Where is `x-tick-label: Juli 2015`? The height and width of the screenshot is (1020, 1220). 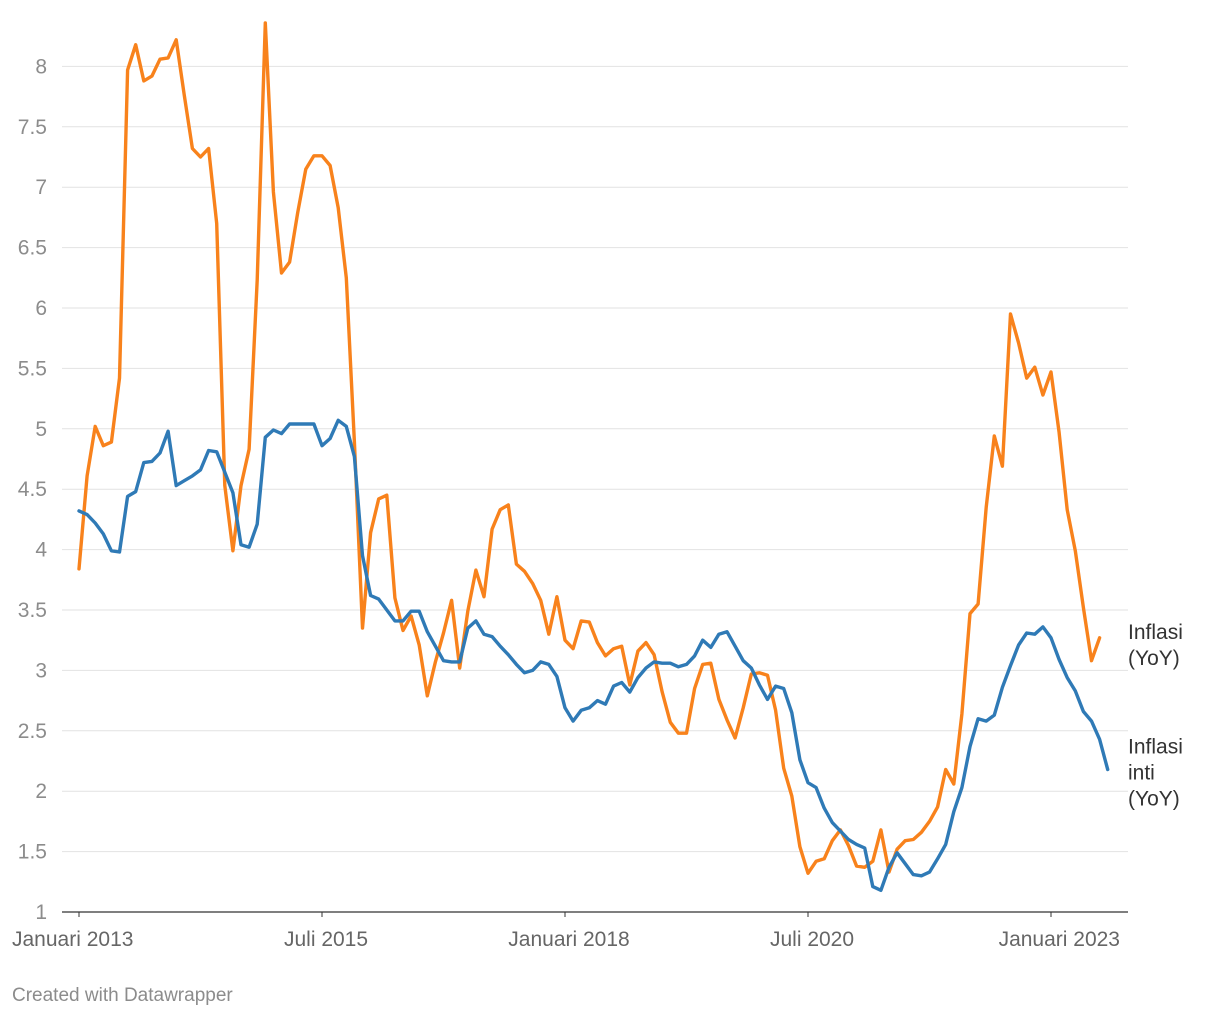
x-tick-label: Juli 2015 is located at coordinates (326, 939).